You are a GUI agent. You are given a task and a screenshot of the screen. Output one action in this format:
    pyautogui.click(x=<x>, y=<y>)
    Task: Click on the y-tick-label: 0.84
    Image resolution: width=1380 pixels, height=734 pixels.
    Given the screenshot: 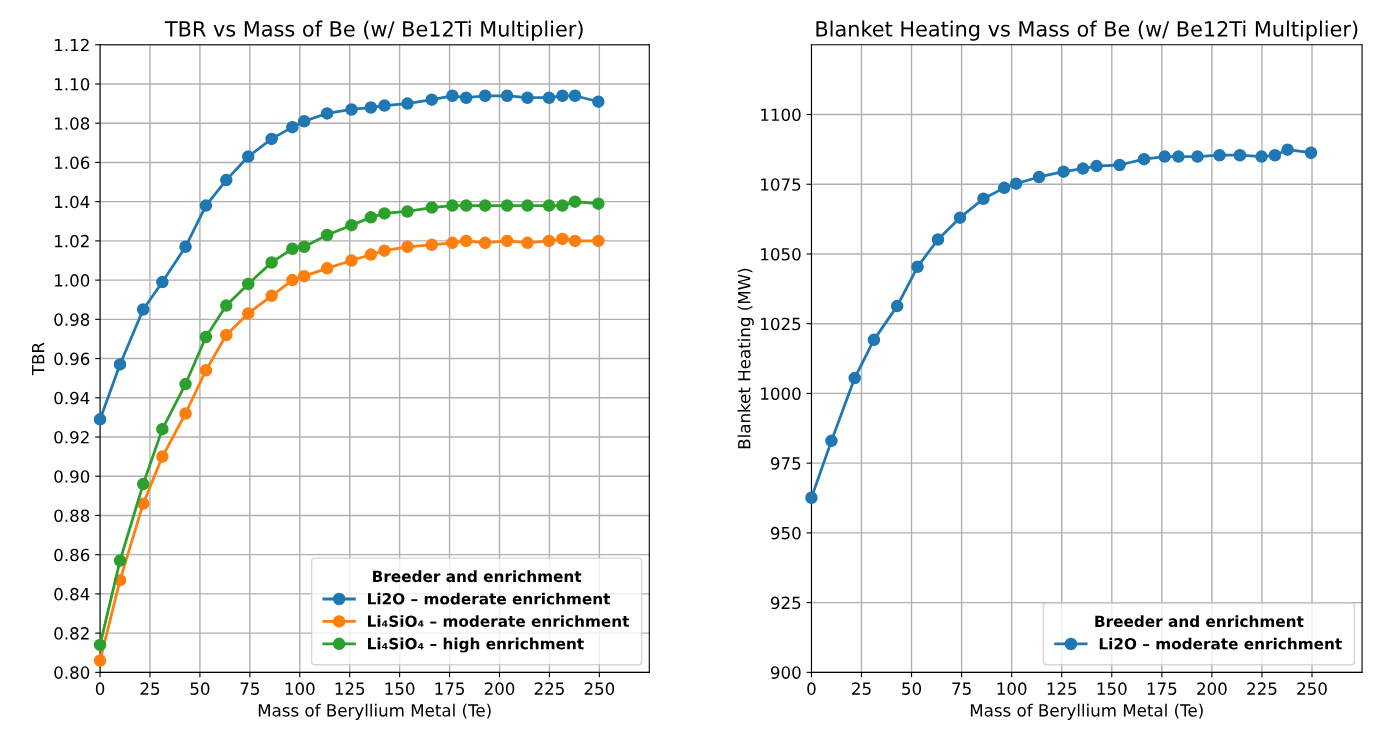 What is the action you would take?
    pyautogui.click(x=72, y=594)
    